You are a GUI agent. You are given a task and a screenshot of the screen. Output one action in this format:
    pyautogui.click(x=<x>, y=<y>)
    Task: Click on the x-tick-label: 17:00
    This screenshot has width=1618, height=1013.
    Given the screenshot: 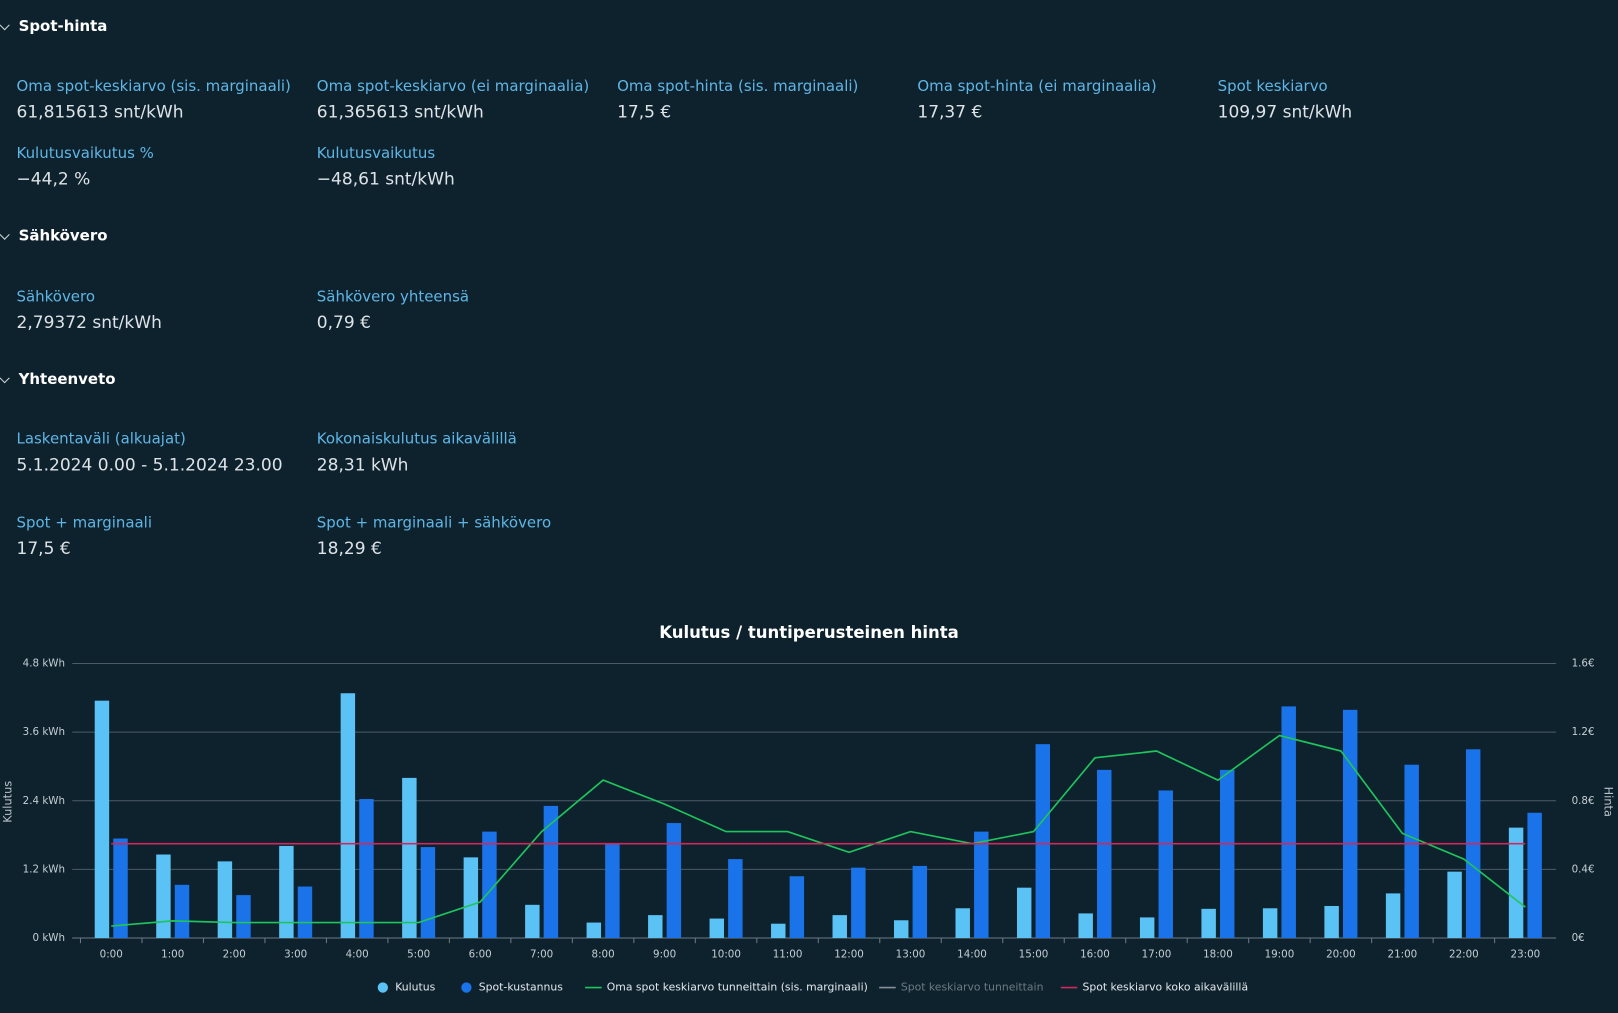 What is the action you would take?
    pyautogui.click(x=1157, y=955)
    